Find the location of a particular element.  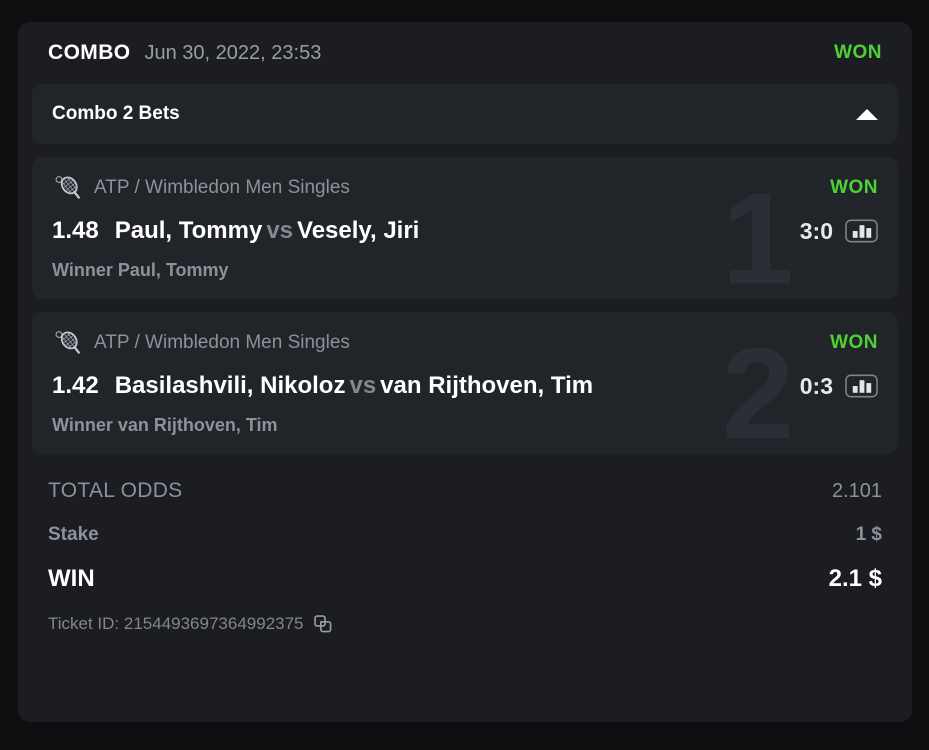

bet-score-group: 0:3 is located at coordinates (839, 386).